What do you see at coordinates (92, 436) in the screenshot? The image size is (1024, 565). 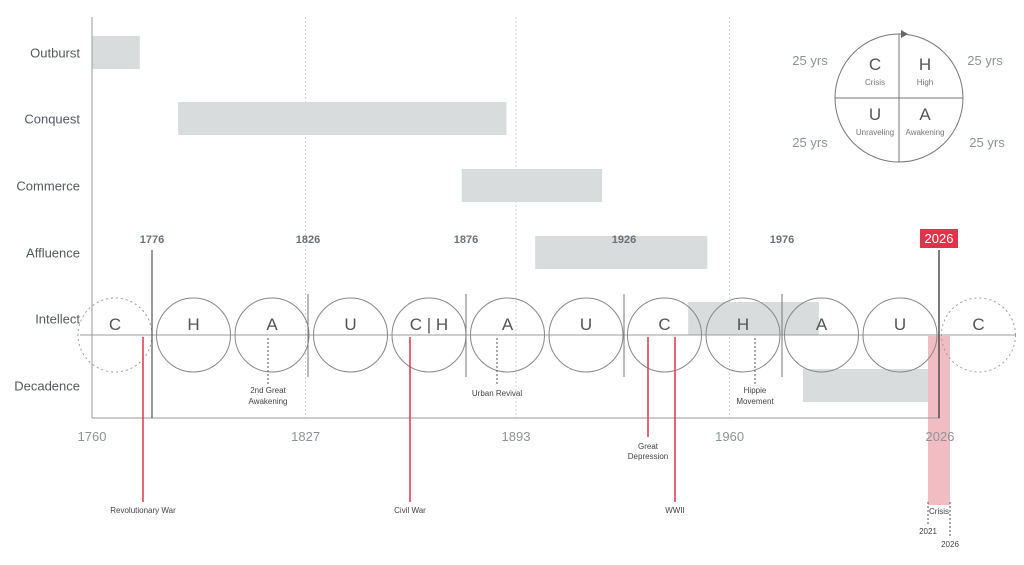 I see `axis-year-label: 1760` at bounding box center [92, 436].